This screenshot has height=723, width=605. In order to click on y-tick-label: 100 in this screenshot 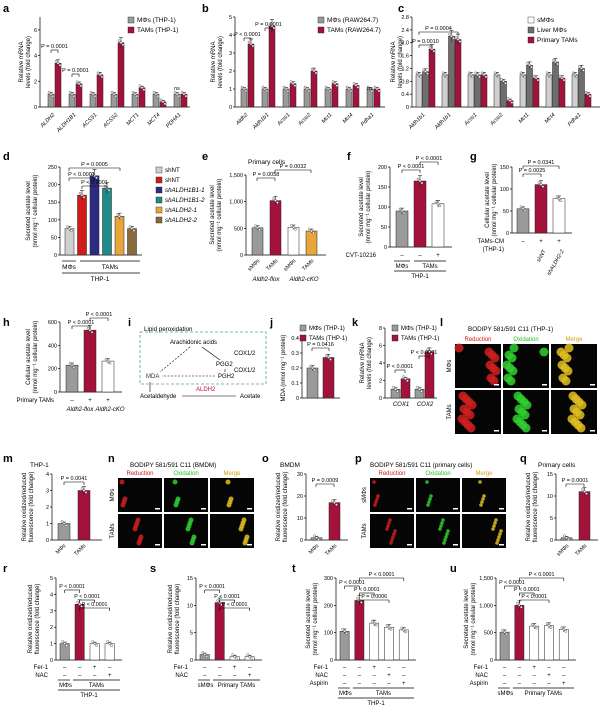, I will do `click(52, 221)`.